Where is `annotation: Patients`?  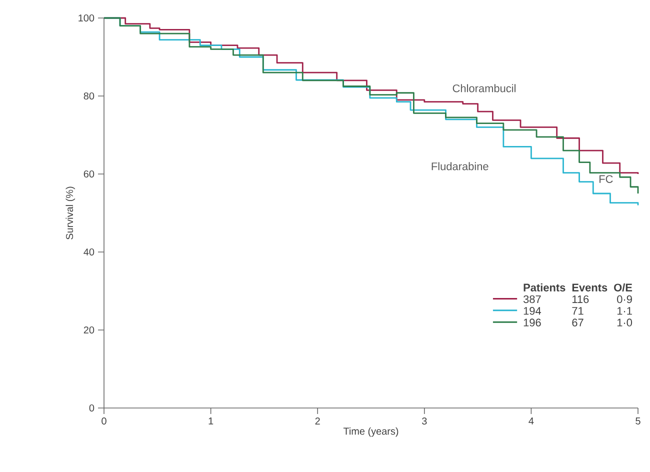 annotation: Patients is located at coordinates (545, 287).